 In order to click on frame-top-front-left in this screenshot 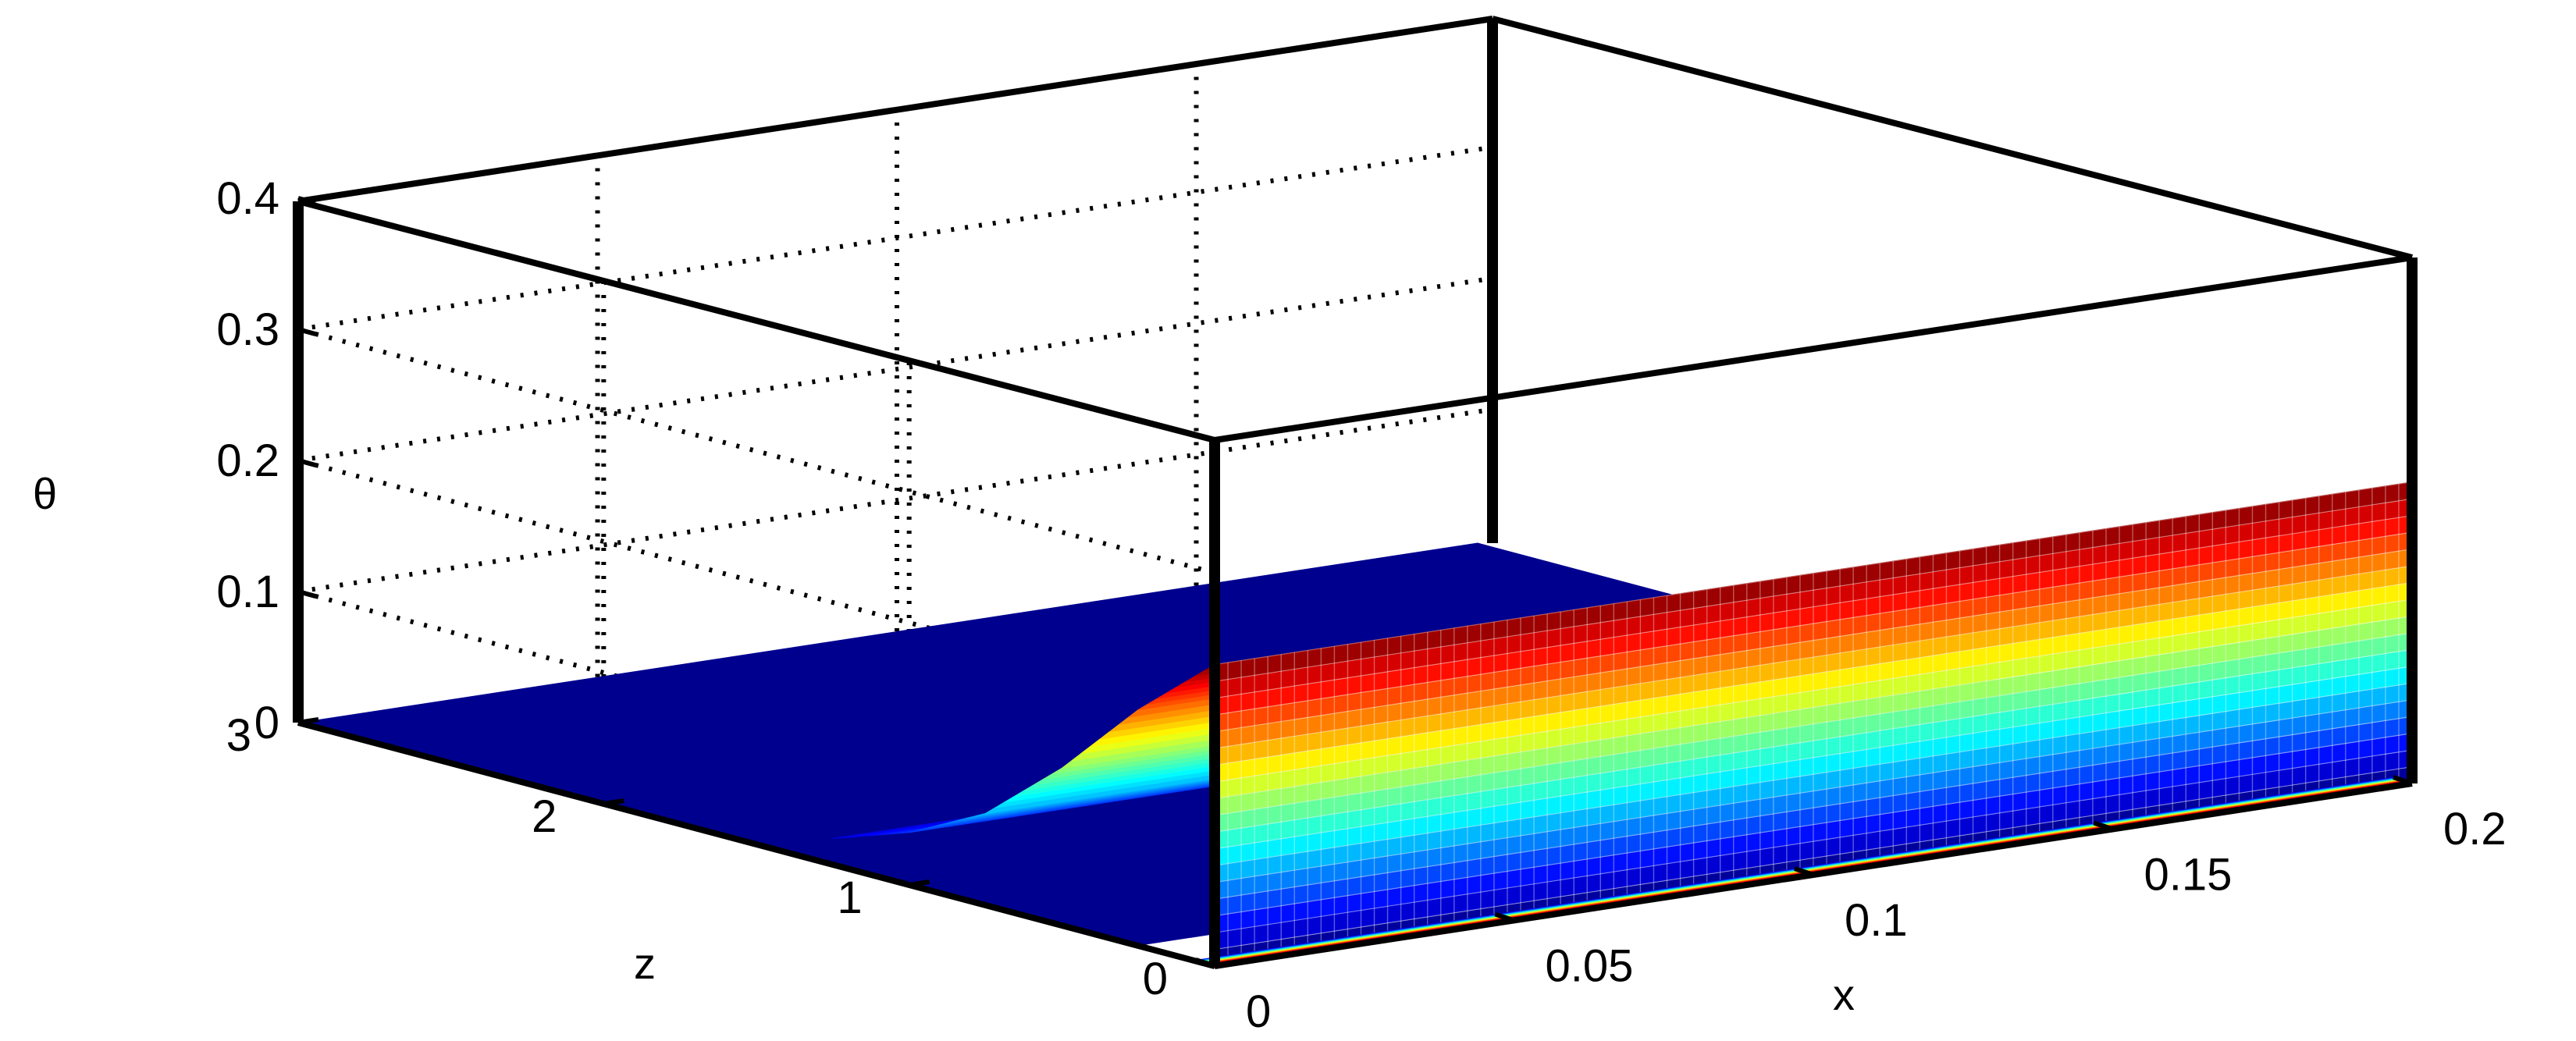, I will do `click(756, 320)`.